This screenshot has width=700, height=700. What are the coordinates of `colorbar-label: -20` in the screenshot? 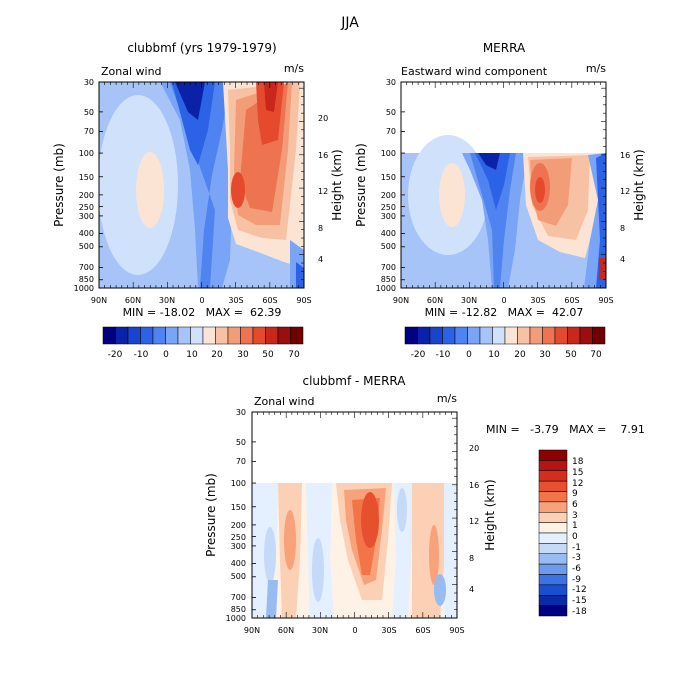 It's located at (418, 355).